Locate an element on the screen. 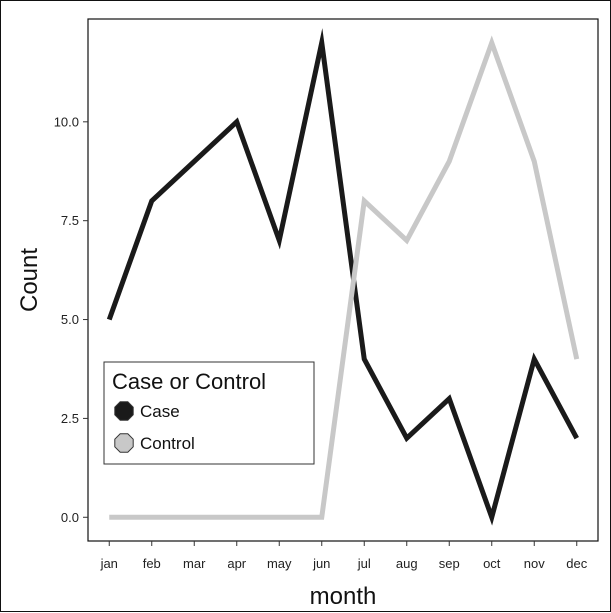 The height and width of the screenshot is (613, 611). x-tick-label: nov is located at coordinates (534, 563).